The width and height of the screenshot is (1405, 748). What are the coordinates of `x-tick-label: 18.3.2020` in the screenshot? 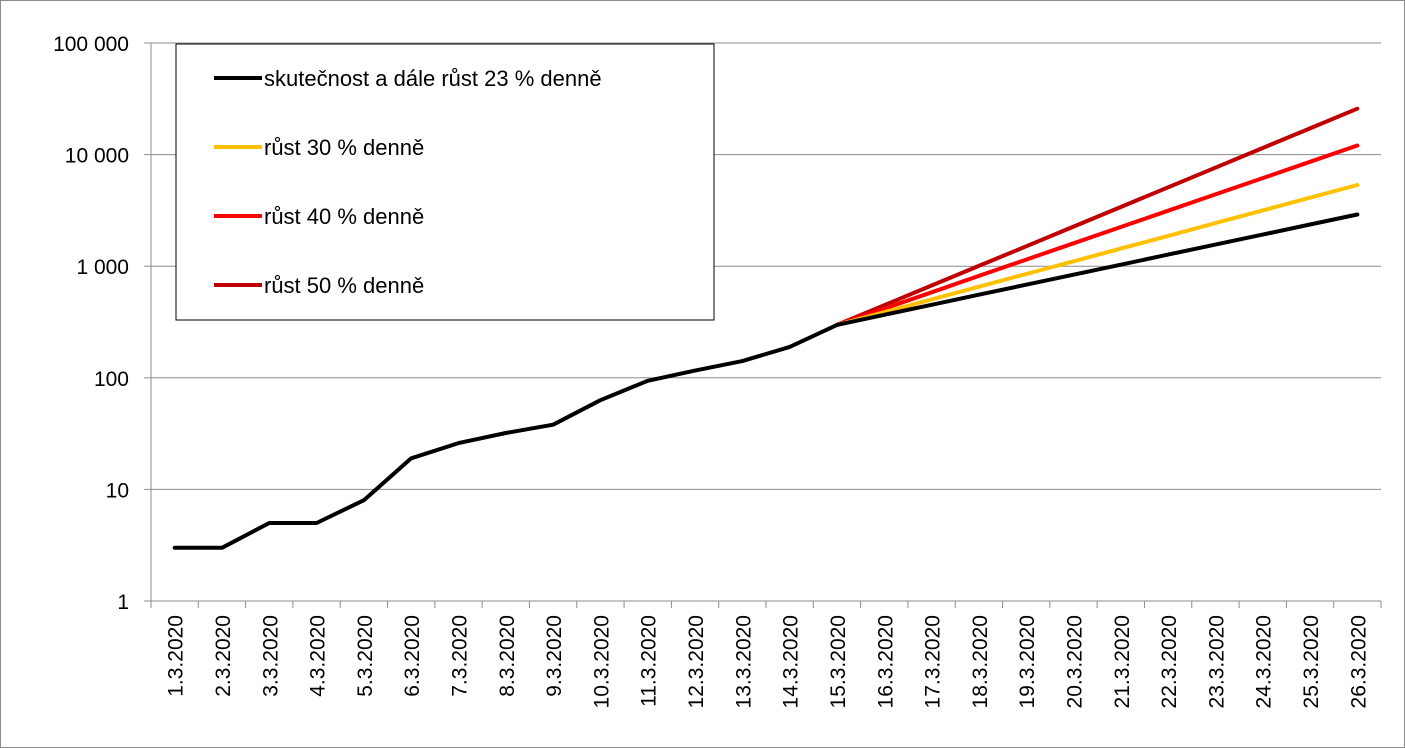 It's located at (980, 661).